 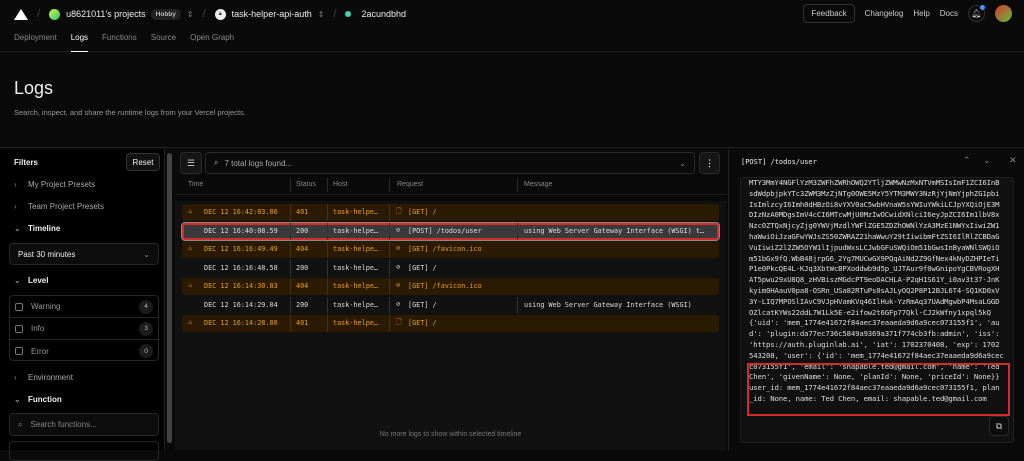 I want to click on timeline-select: Past 30 minutes ⌄, so click(x=84, y=254).